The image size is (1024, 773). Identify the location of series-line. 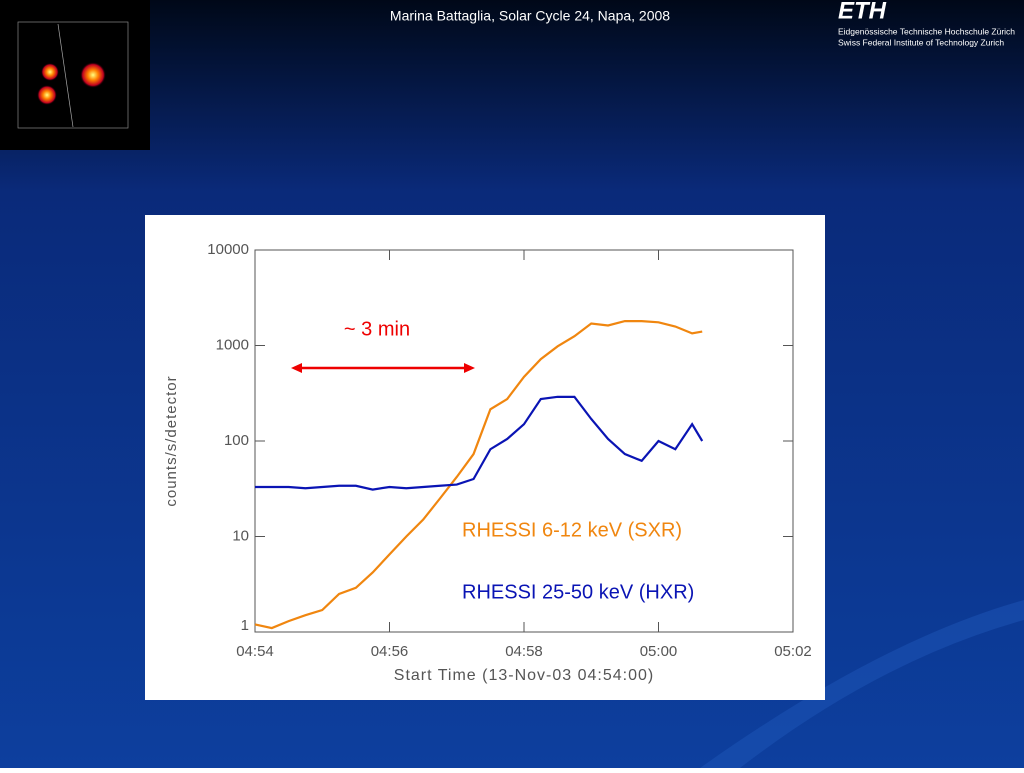
(479, 443).